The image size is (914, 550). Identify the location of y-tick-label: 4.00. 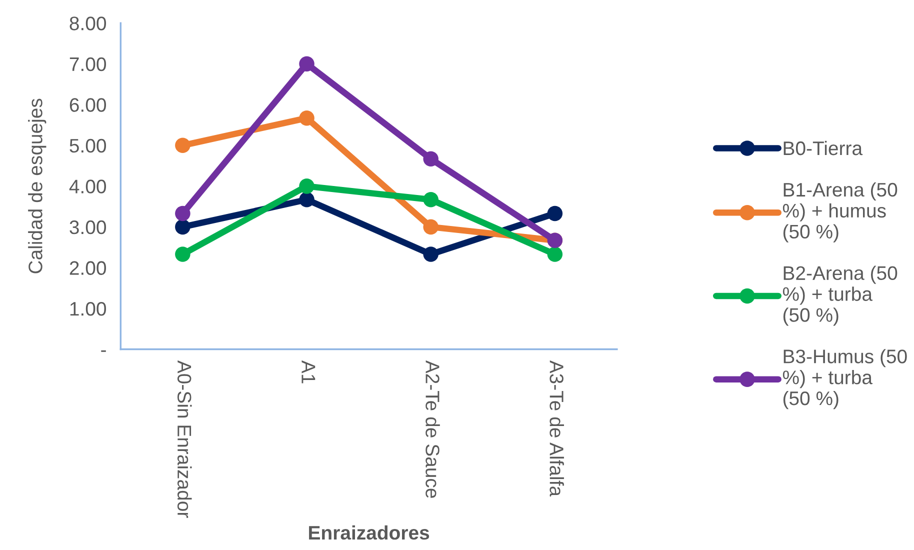
(87, 187).